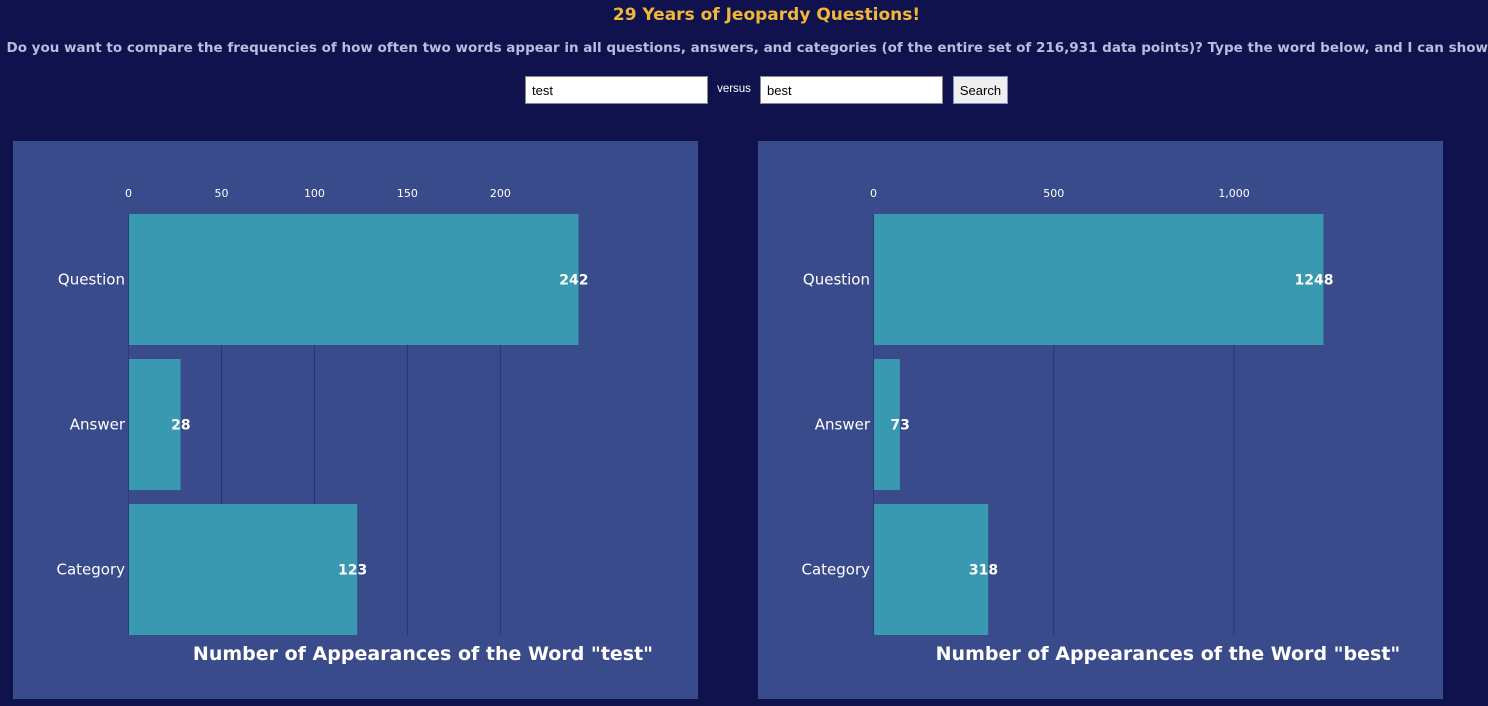 Image resolution: width=1488 pixels, height=706 pixels. I want to click on value-label-category: 318, so click(983, 571).